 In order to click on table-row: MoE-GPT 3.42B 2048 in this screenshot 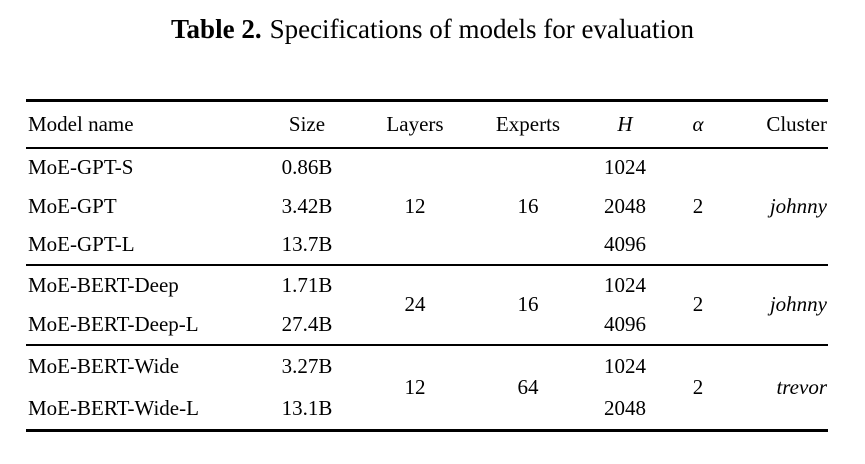, I will do `click(427, 206)`.